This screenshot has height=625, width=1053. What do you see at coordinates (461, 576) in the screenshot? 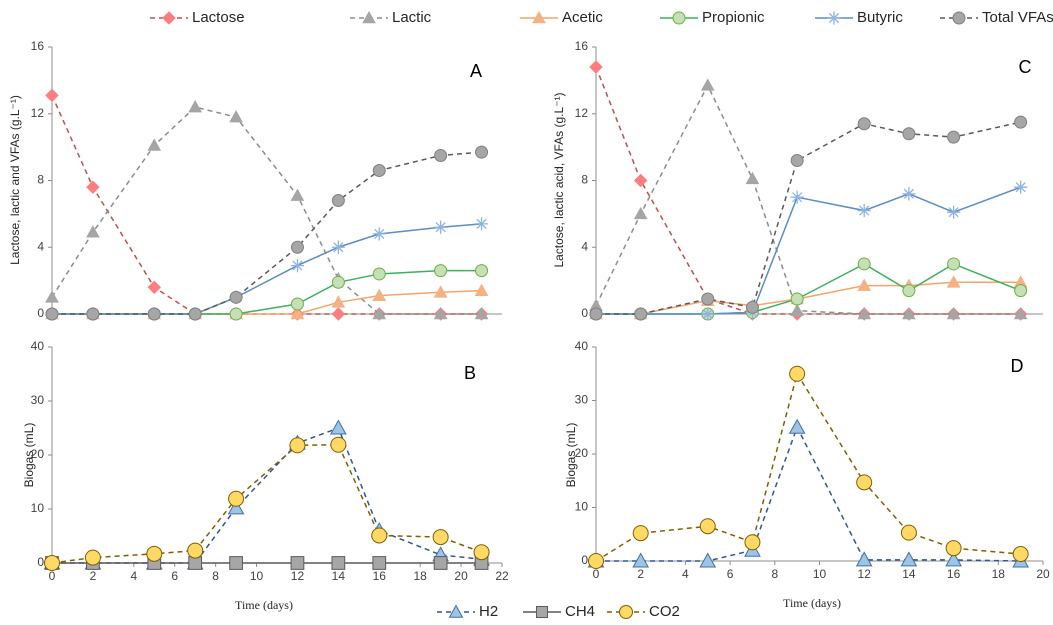
I see `x-tick-label: 20` at bounding box center [461, 576].